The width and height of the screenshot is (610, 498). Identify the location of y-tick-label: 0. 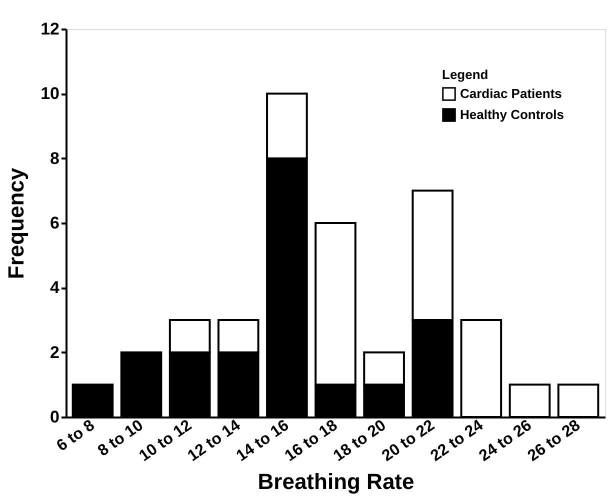
(55, 417).